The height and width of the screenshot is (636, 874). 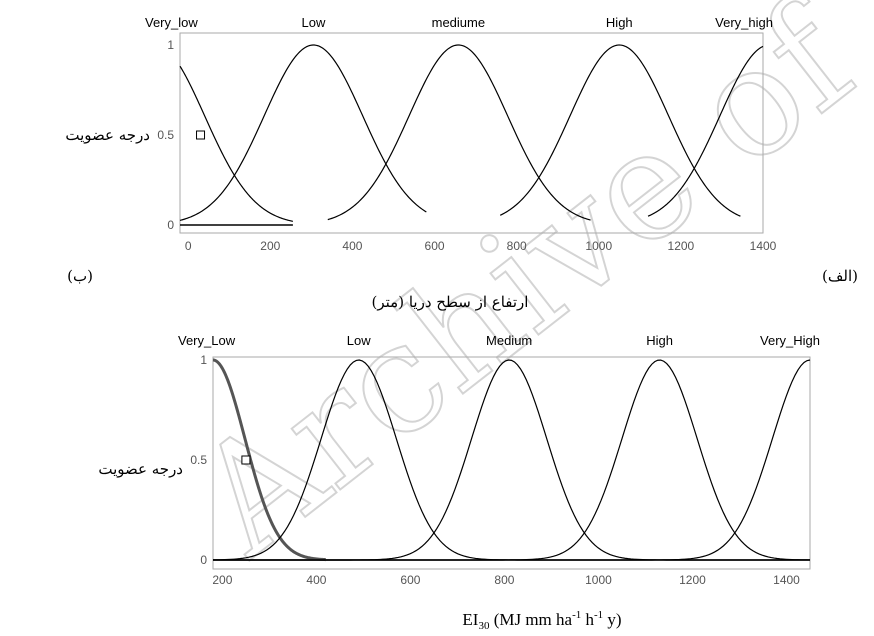 What do you see at coordinates (763, 246) in the screenshot?
I see `chart1-xtick-7: 1400` at bounding box center [763, 246].